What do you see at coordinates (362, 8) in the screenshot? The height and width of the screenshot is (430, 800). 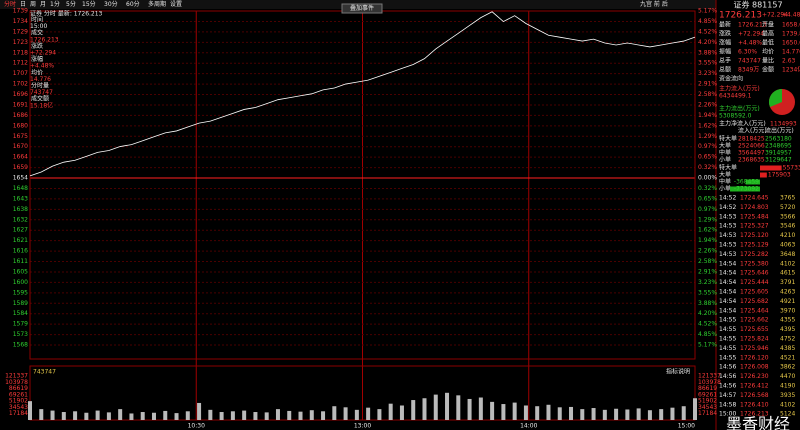 I see `overlay-button` at bounding box center [362, 8].